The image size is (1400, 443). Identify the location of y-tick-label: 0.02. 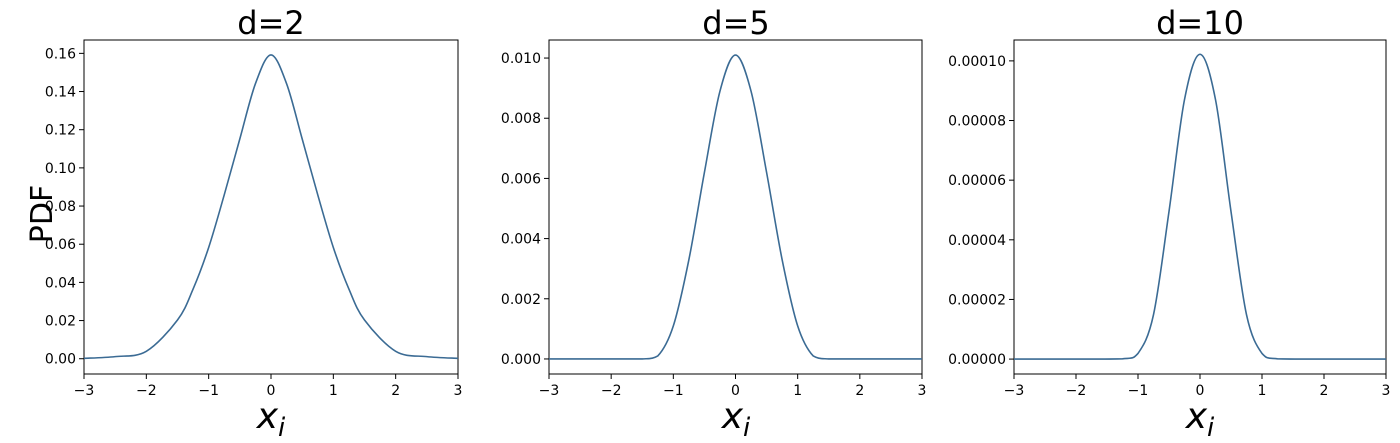
(60, 322).